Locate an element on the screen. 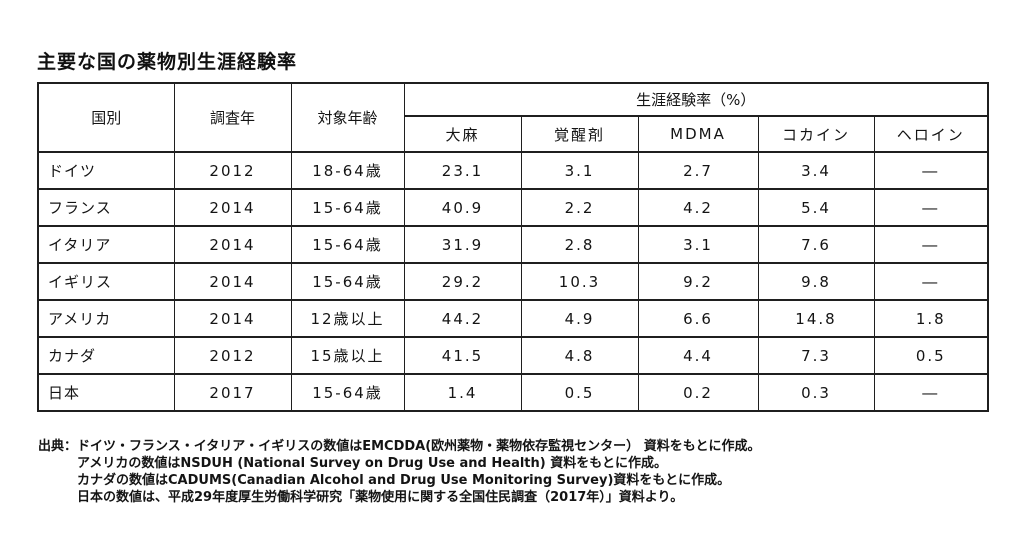 The width and height of the screenshot is (1024, 547). table-row-japan: 日本 2017 15-64歳 1.4 0.5 0.2 0.3 ― is located at coordinates (513, 392).